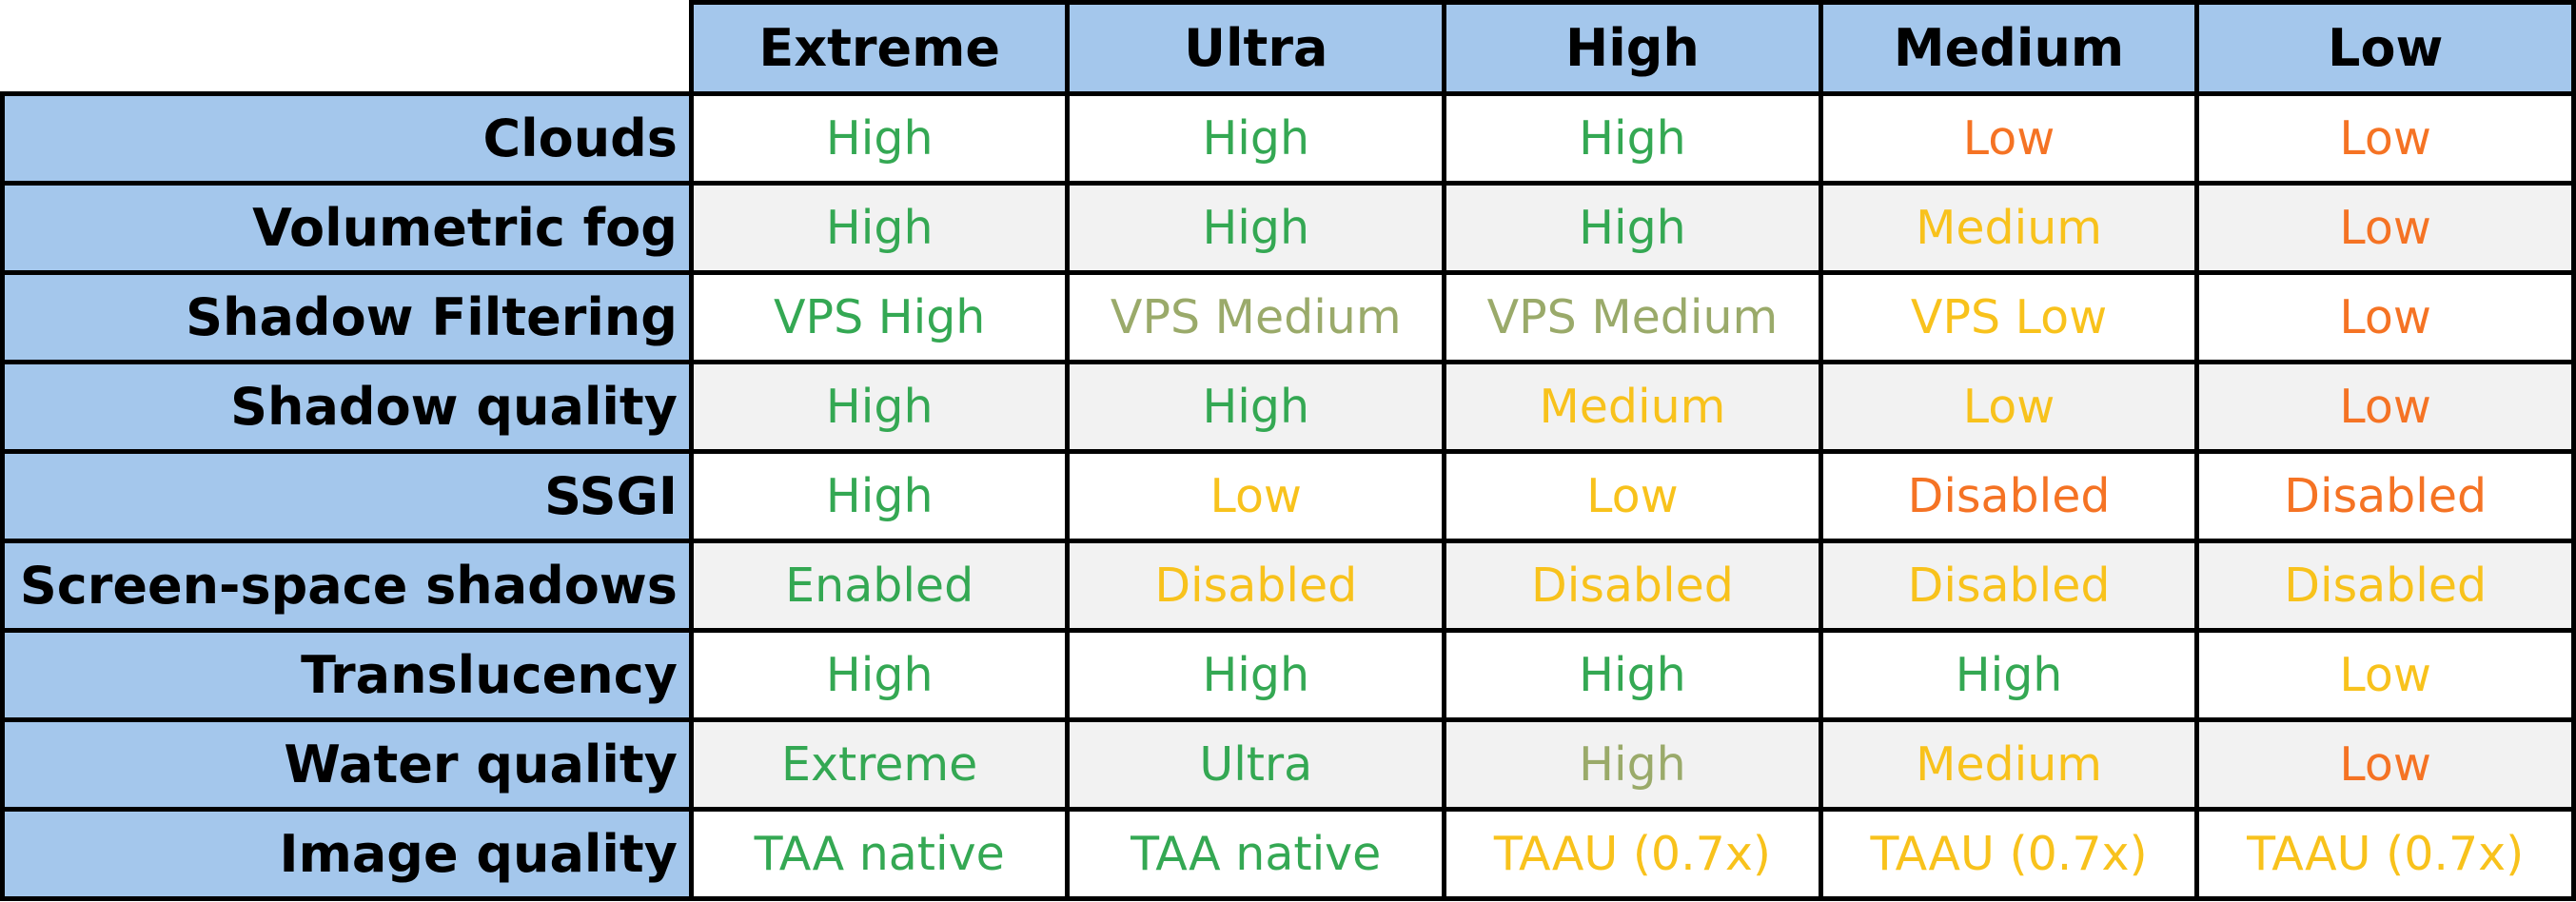 This screenshot has width=2576, height=902. I want to click on row-header: Screen-space shadows, so click(347, 586).